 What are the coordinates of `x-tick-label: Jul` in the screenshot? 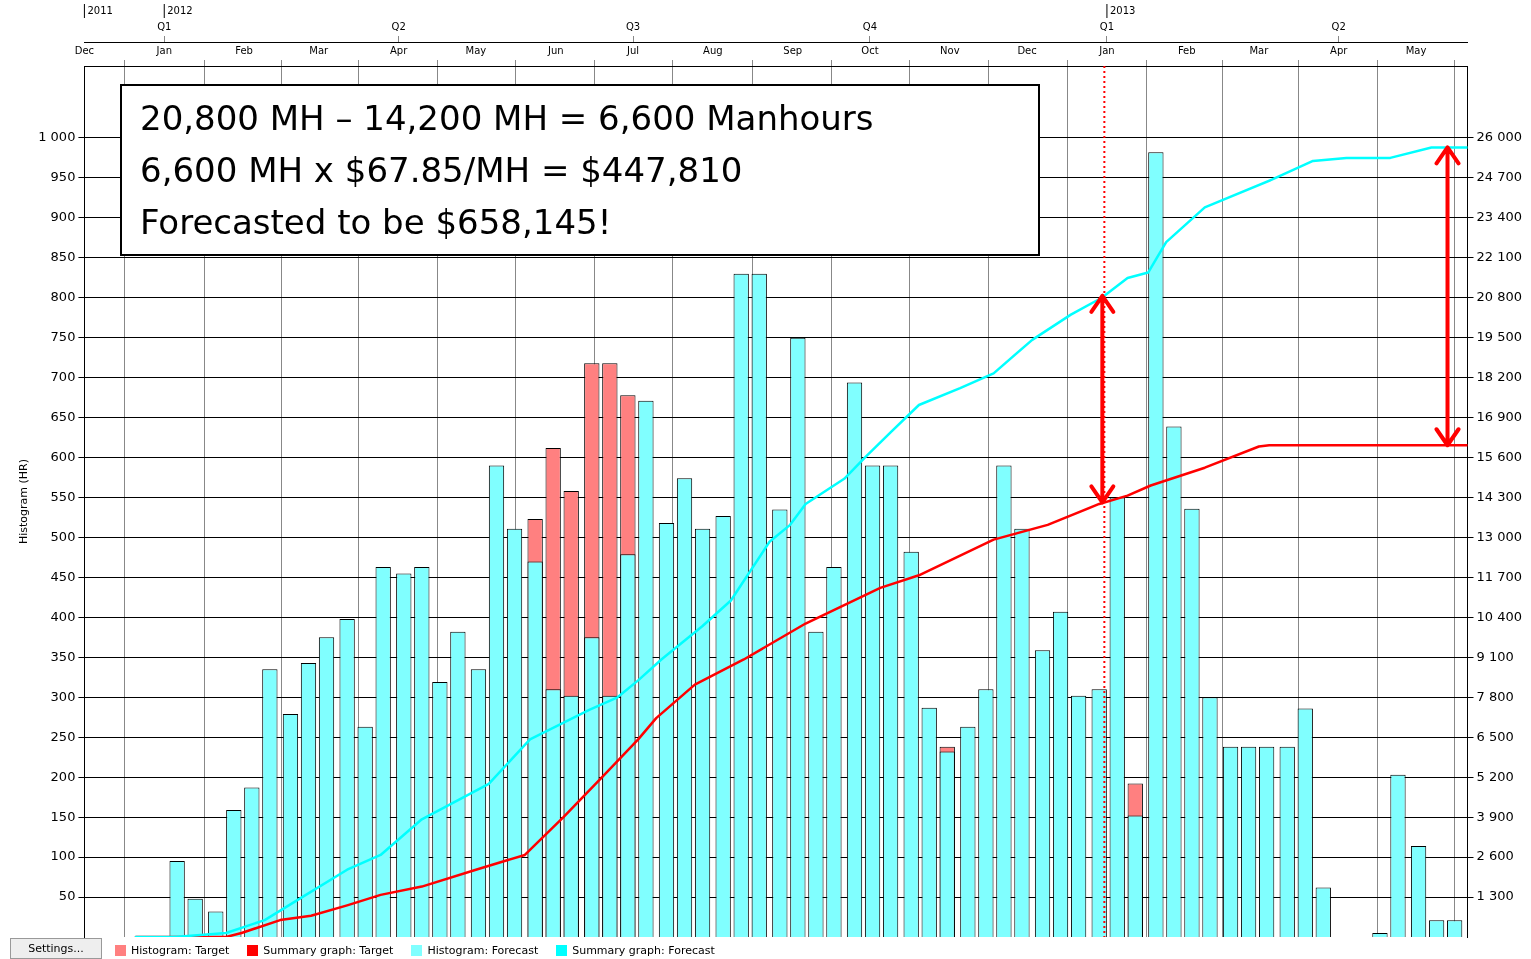 It's located at (632, 50).